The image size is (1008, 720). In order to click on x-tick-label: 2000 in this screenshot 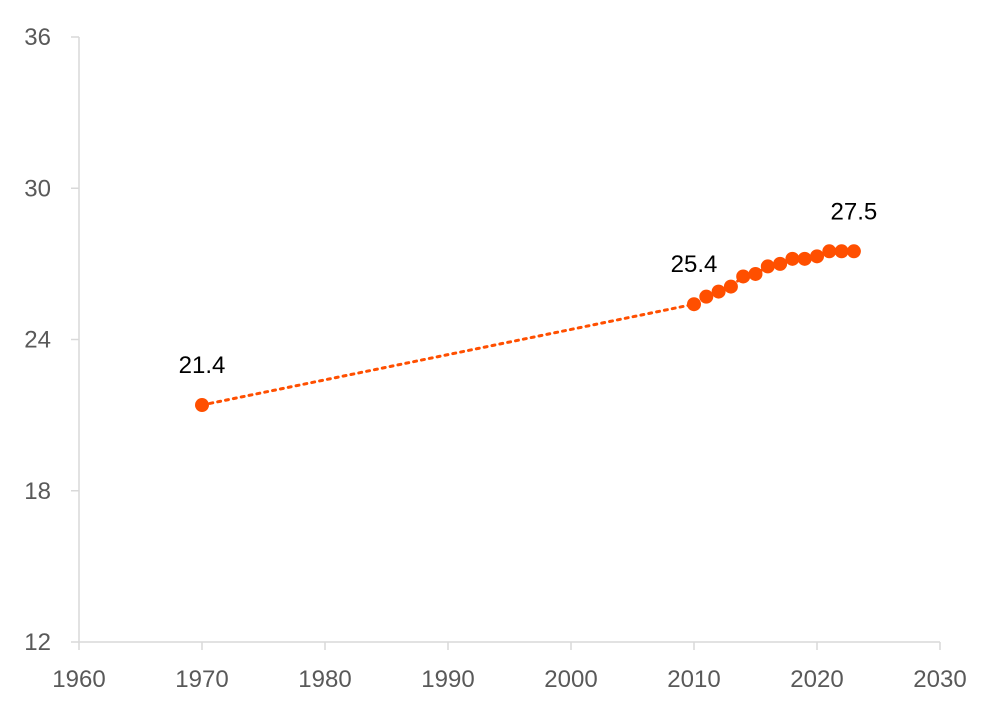, I will do `click(570, 679)`.